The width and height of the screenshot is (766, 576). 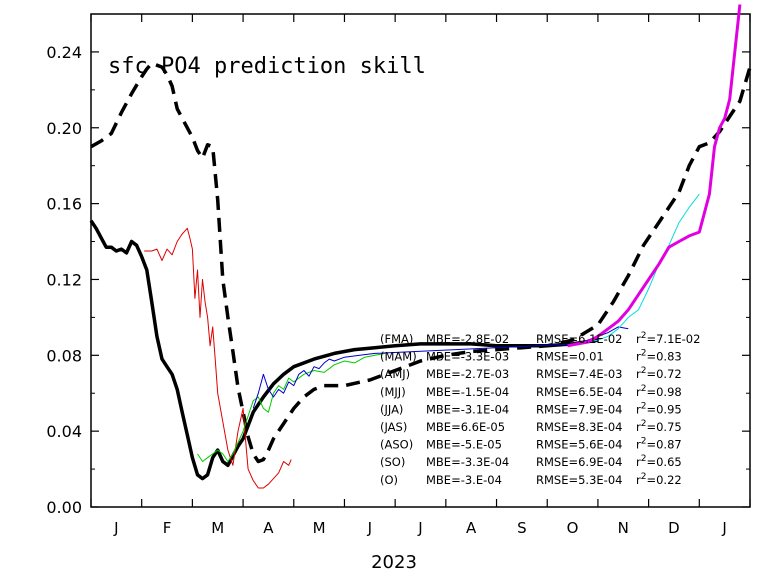 I want to click on x-tick-label: N, so click(x=623, y=528).